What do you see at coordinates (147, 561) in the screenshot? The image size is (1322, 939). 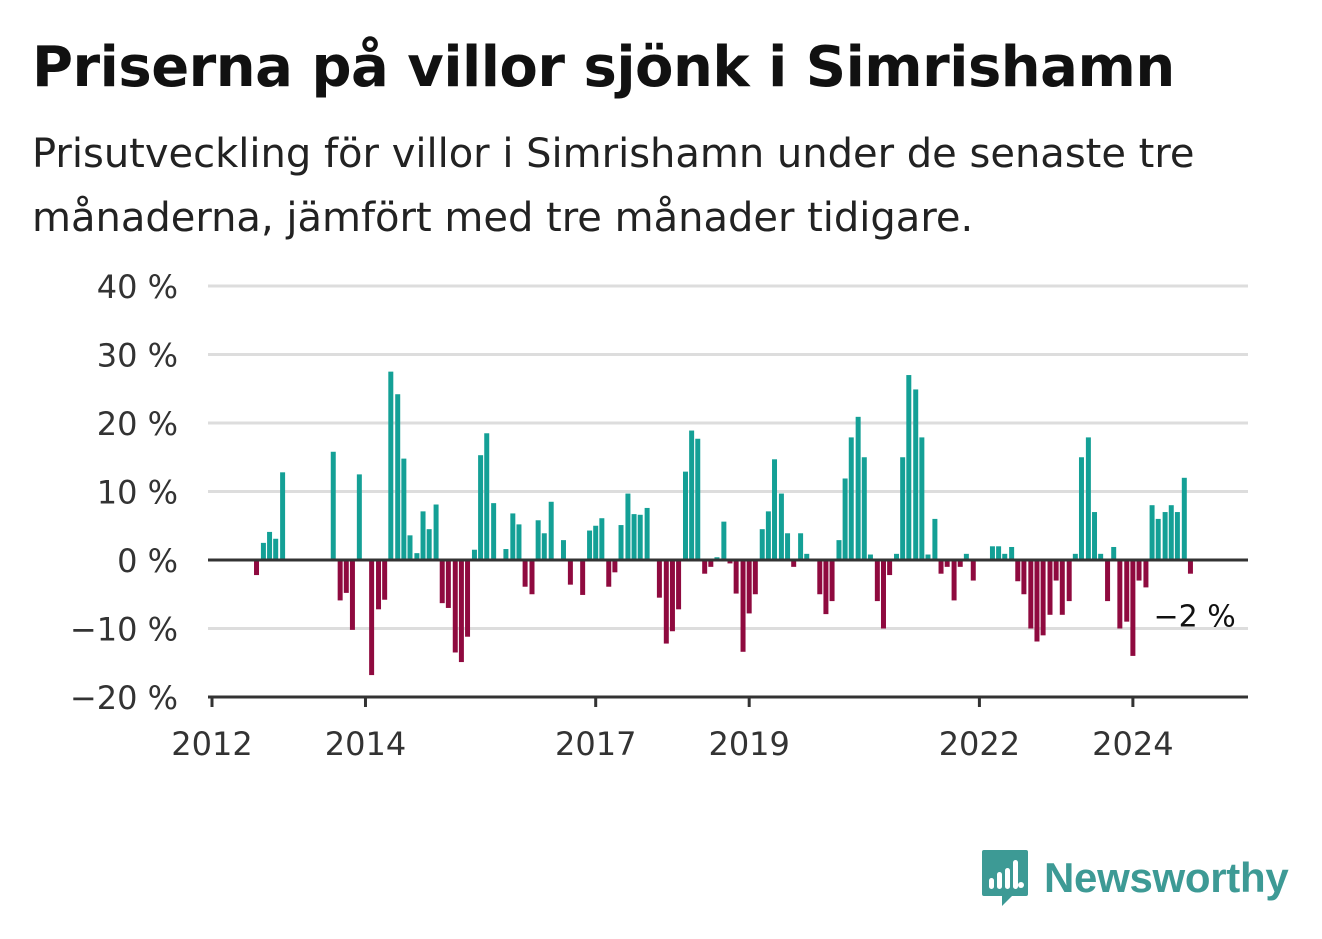 I see `y-tick-label: 0 %` at bounding box center [147, 561].